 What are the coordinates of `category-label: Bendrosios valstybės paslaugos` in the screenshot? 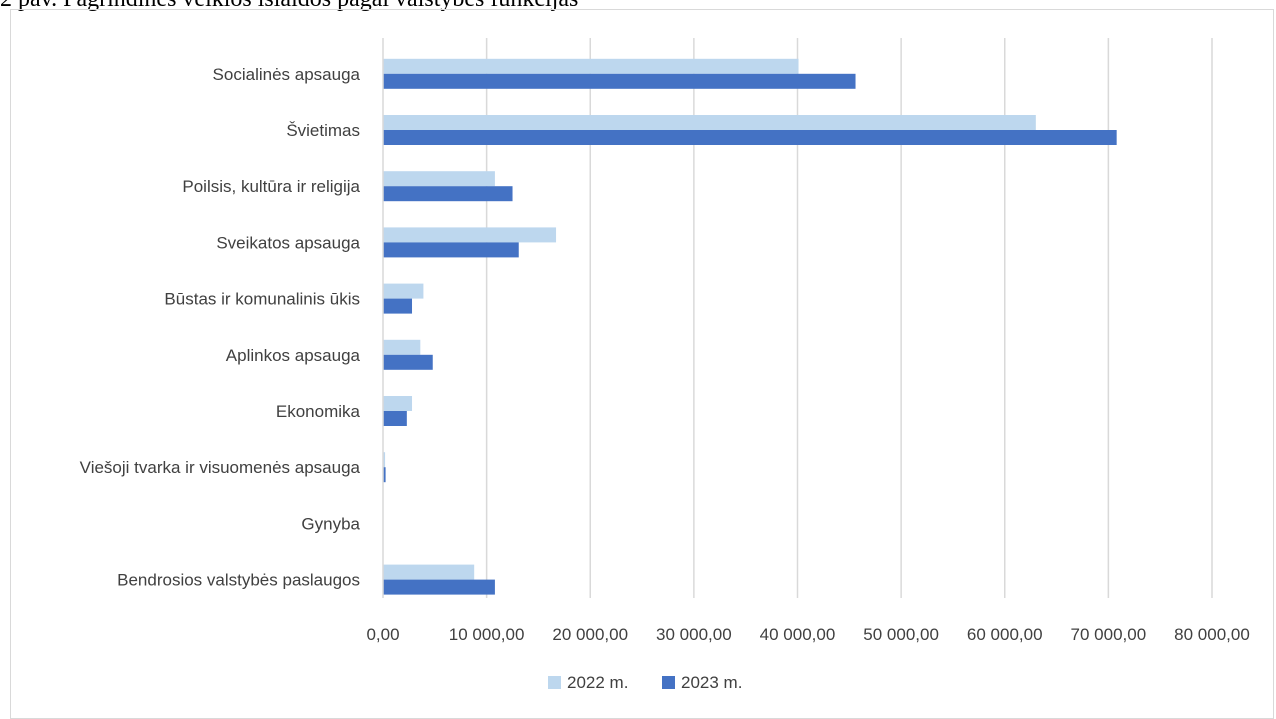 It's located at (238, 580).